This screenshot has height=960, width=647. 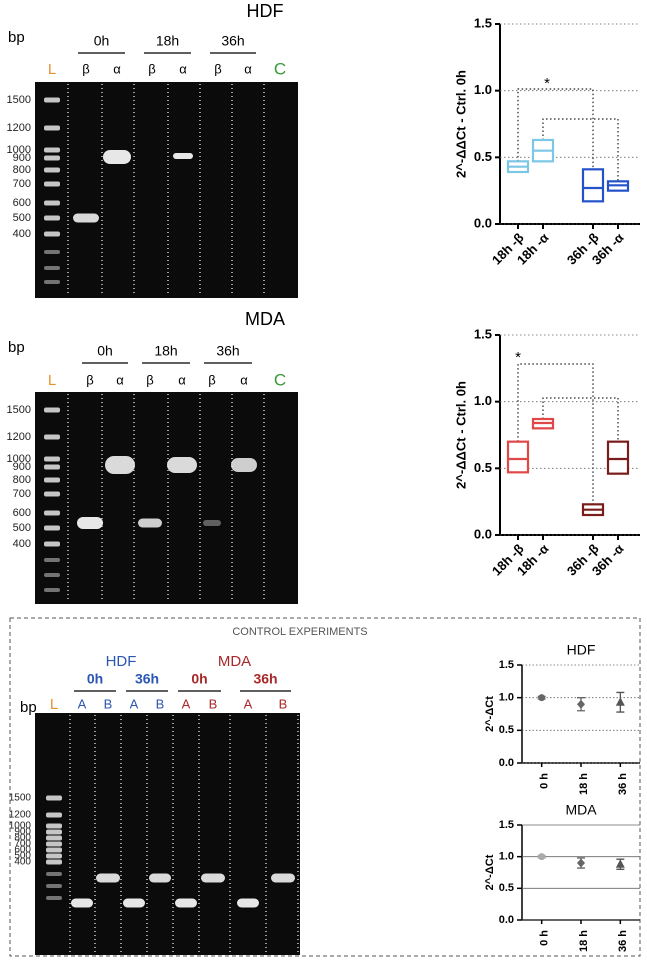 What do you see at coordinates (299, 632) in the screenshot?
I see `gel-title: CONTROL EXPERIMENTS` at bounding box center [299, 632].